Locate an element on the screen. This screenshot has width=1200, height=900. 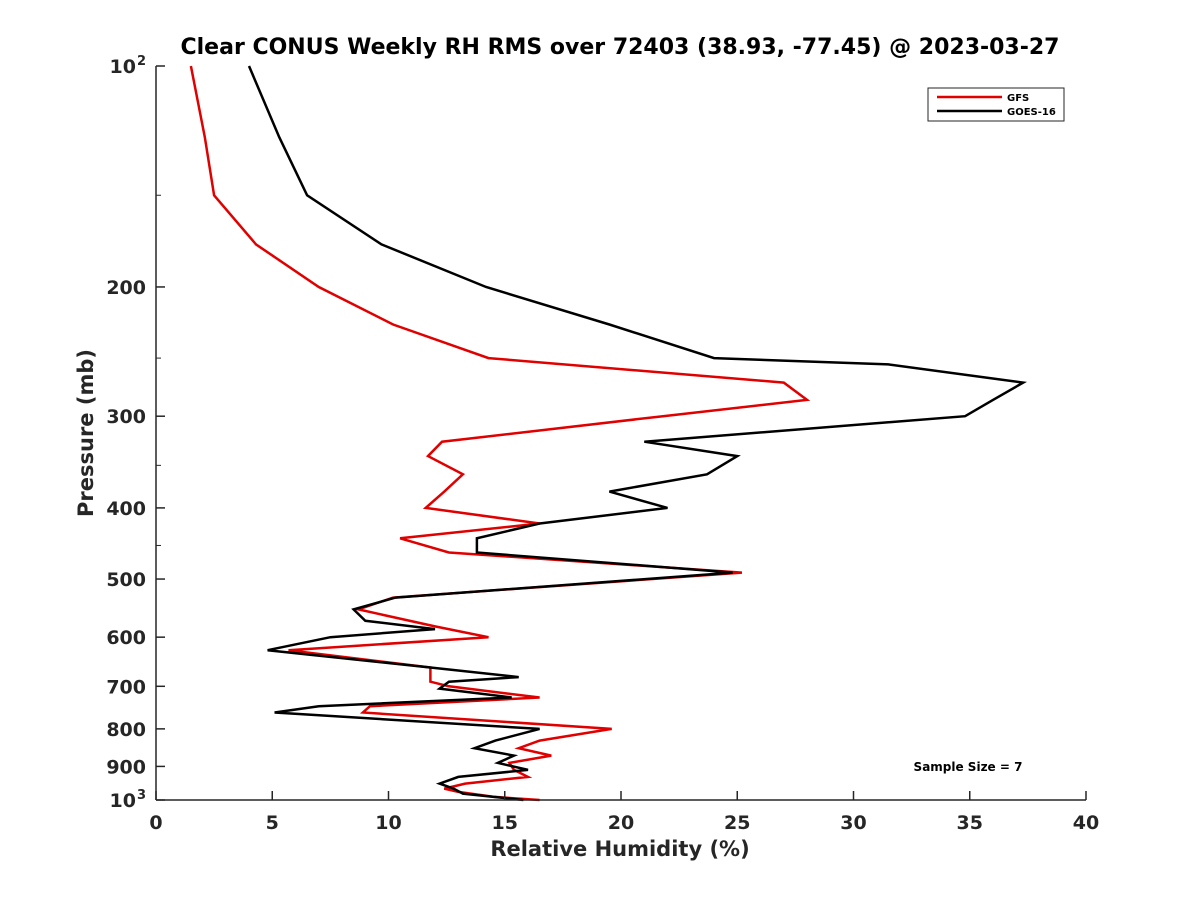
y-tick-exponent: 2 is located at coordinates (141, 61).